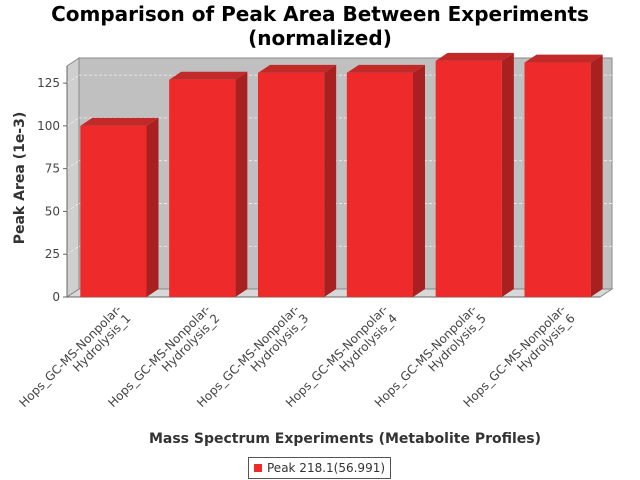 This screenshot has height=480, width=640. What do you see at coordinates (52, 211) in the screenshot?
I see `y-tick-label: 50` at bounding box center [52, 211].